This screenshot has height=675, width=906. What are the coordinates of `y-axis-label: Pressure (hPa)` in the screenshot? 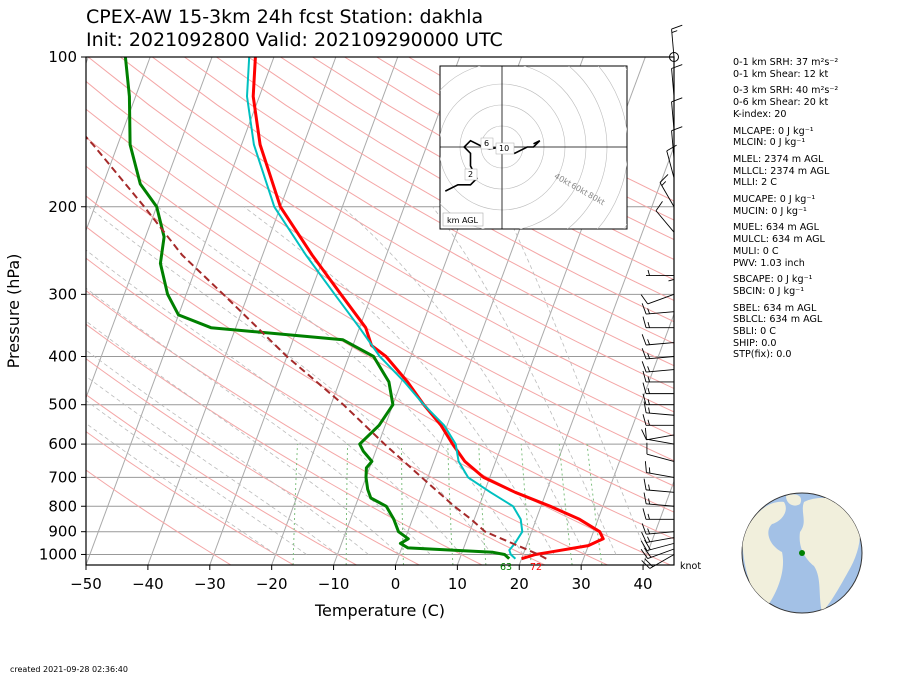 It's located at (13, 311).